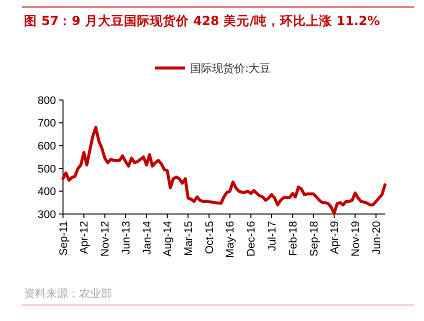 The image size is (424, 321). Describe the element at coordinates (47, 146) in the screenshot. I see `y-tick-label: 600` at that location.